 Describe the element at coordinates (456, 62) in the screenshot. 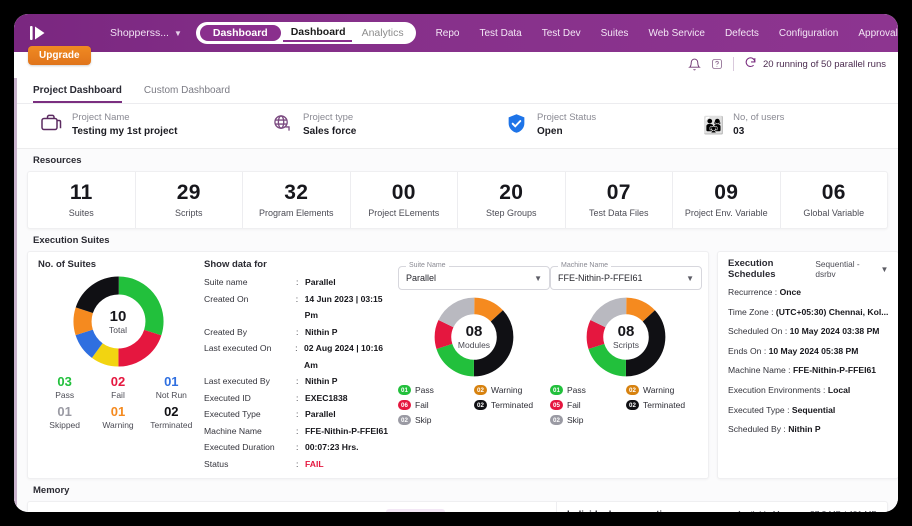

I see `sub-header-bar: Upgrade` at that location.